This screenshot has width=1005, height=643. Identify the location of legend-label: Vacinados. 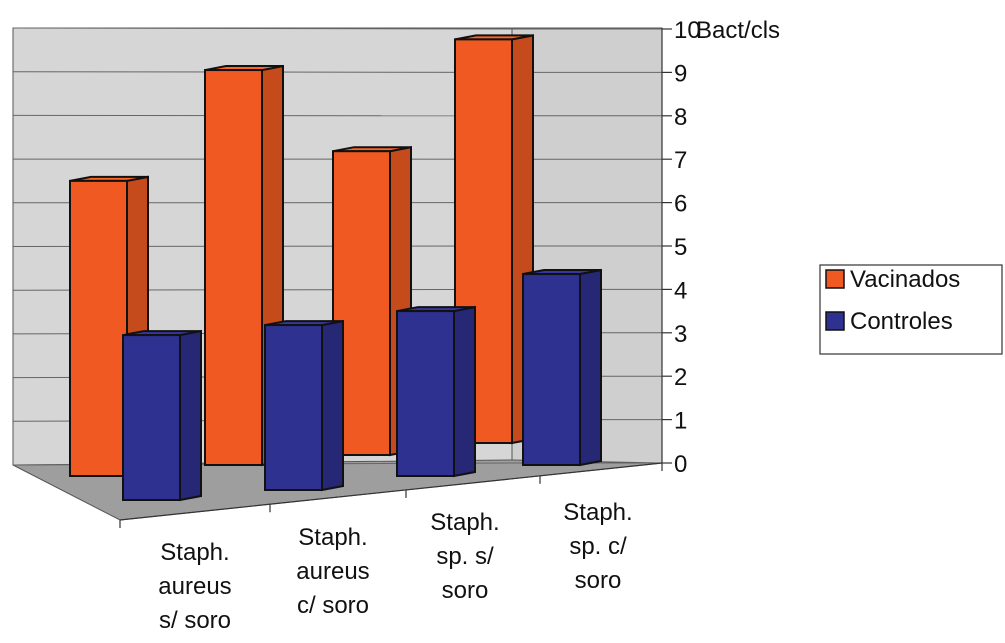
(905, 279).